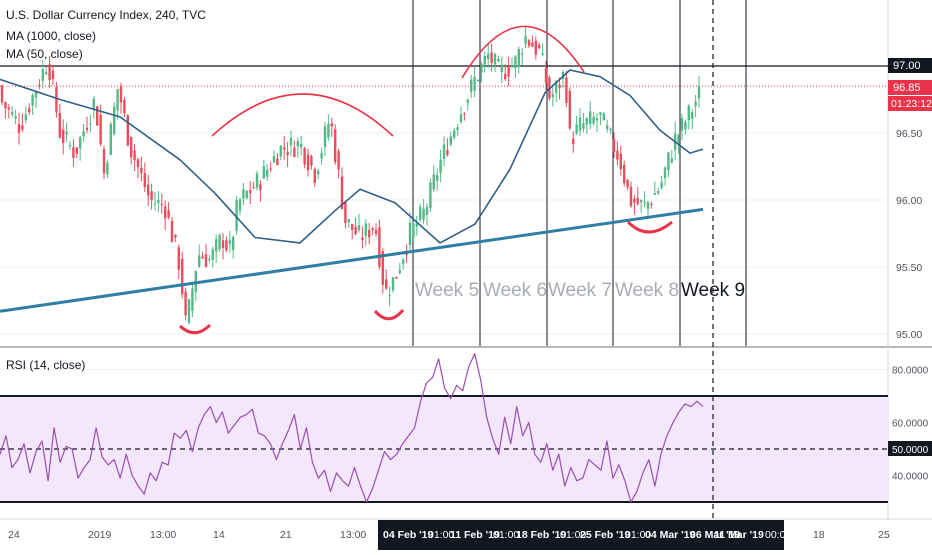 Image resolution: width=932 pixels, height=555 pixels. What do you see at coordinates (163, 535) in the screenshot?
I see `time-tick-label: 13:00` at bounding box center [163, 535].